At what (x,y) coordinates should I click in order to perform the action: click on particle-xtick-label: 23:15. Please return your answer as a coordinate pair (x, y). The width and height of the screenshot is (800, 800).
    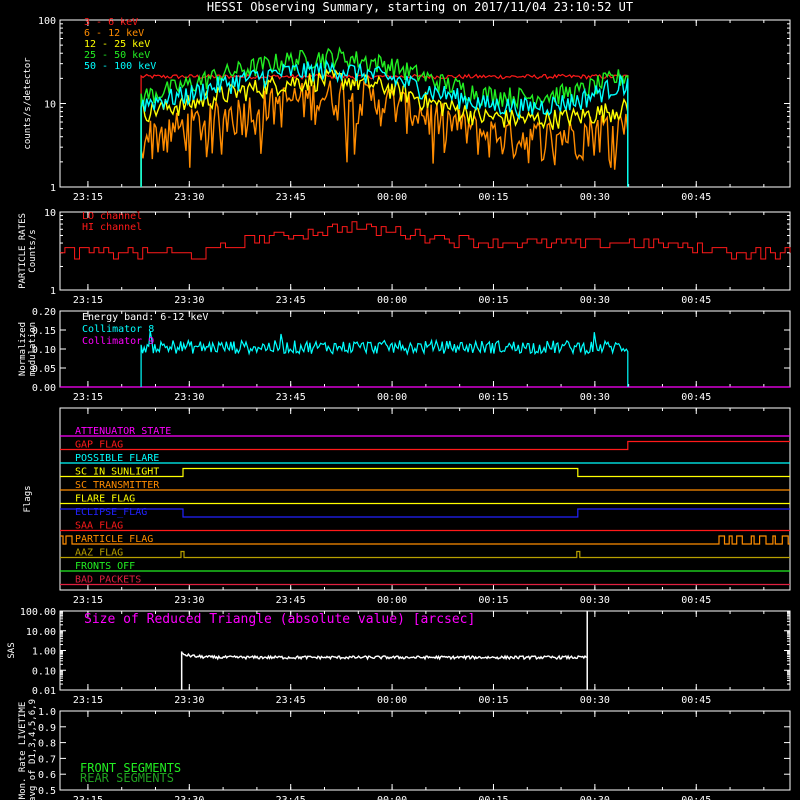
    Looking at the image, I should click on (88, 300).